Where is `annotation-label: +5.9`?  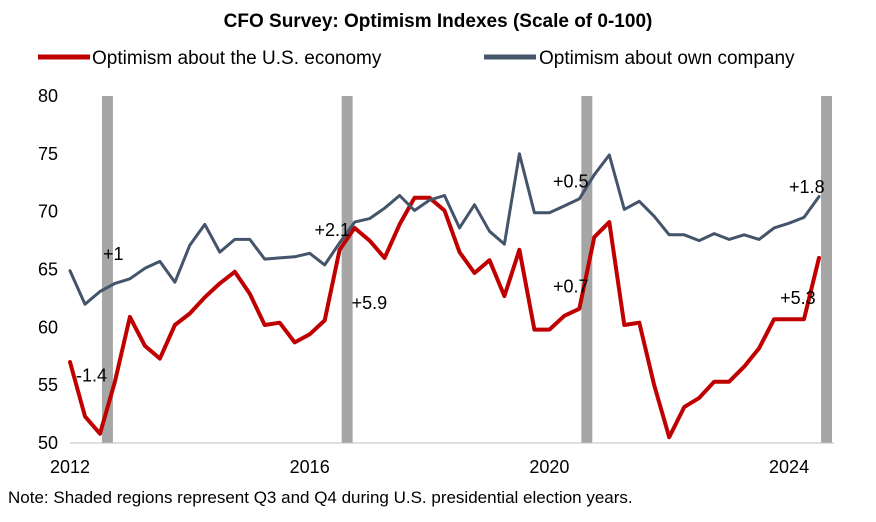
annotation-label: +5.9 is located at coordinates (370, 303).